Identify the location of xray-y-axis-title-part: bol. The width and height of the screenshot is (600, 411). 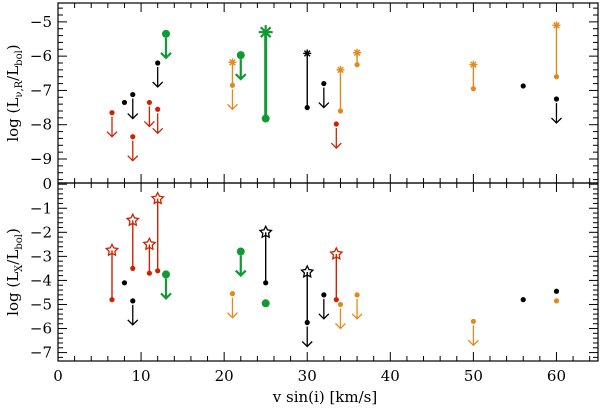
(19, 242).